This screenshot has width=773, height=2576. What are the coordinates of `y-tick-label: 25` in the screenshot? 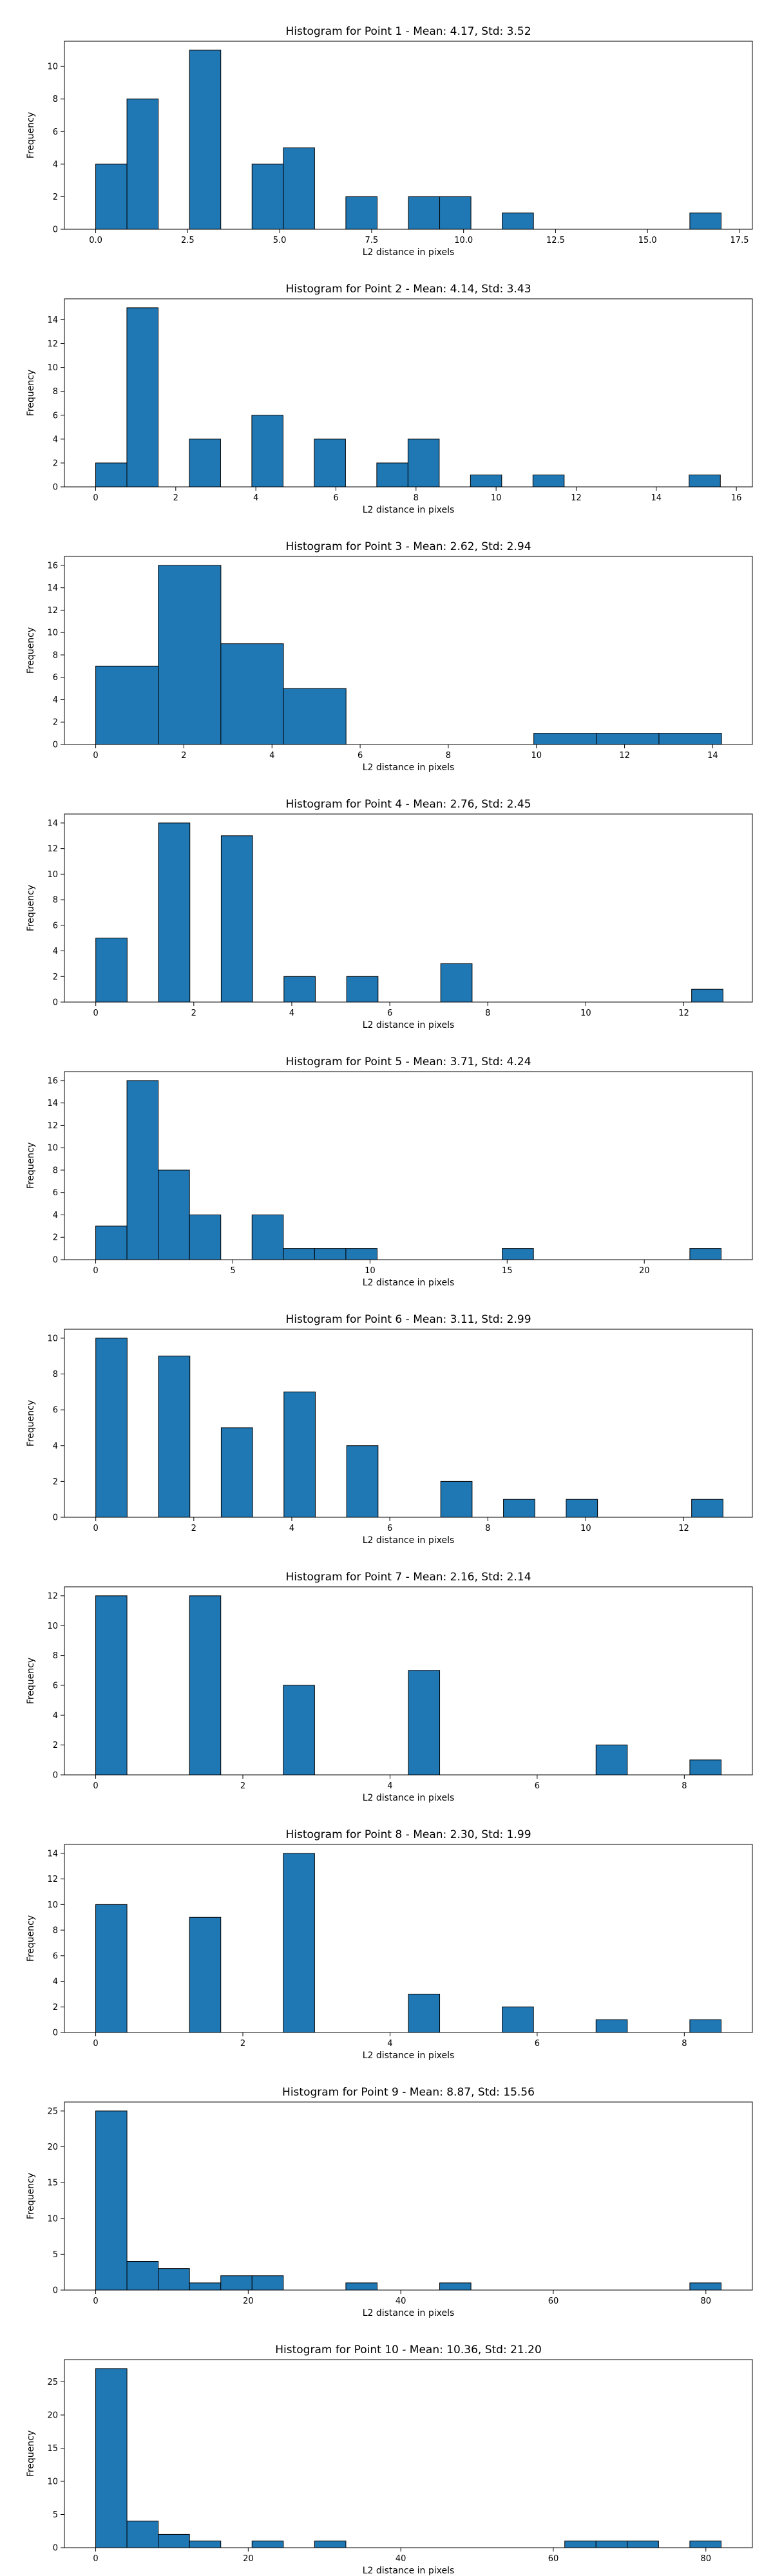 It's located at (52, 2111).